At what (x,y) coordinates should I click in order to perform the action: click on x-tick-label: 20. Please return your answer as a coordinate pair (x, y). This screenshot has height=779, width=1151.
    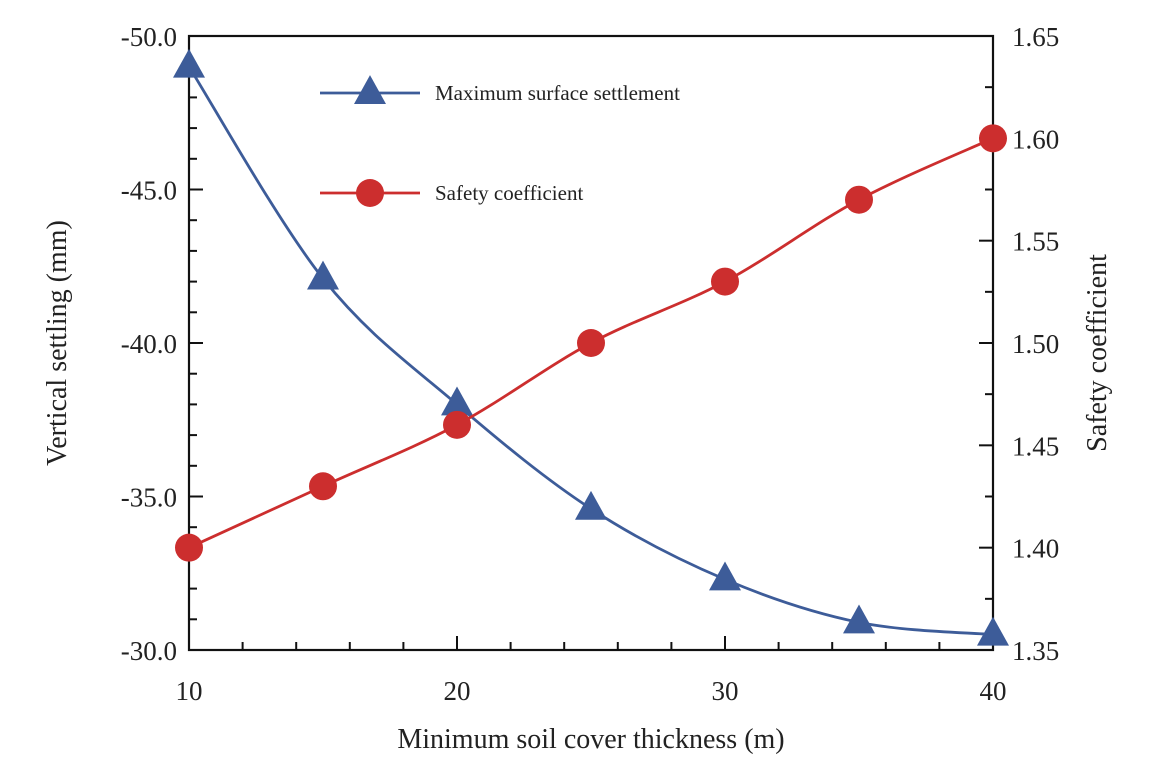
    Looking at the image, I should click on (457, 691).